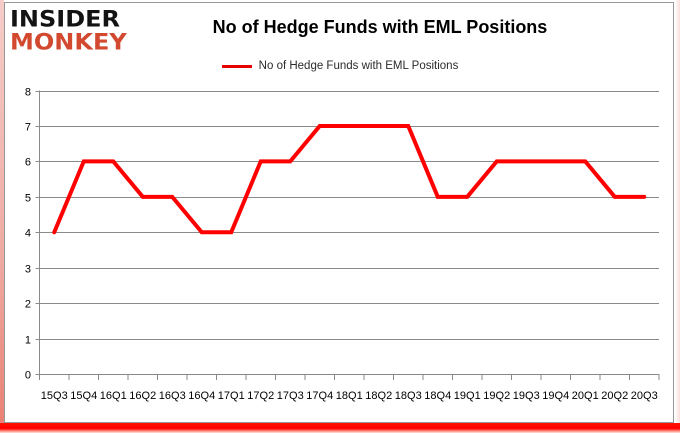 This screenshot has height=433, width=680. Describe the element at coordinates (28, 270) in the screenshot. I see `y-tick-label: 3` at that location.